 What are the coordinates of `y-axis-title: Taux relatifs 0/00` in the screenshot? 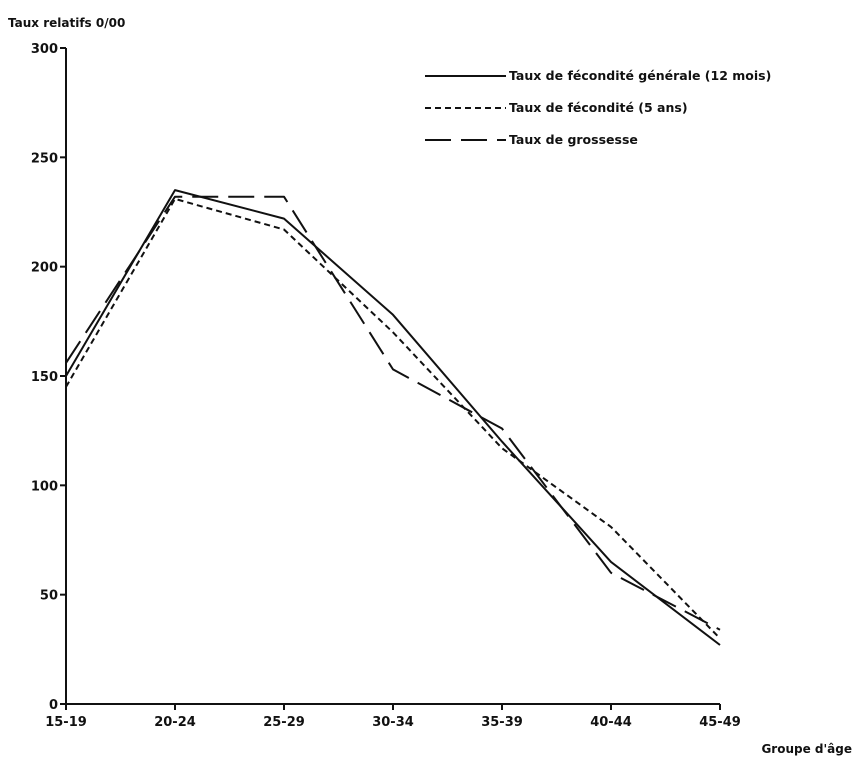 It's located at (66, 23).